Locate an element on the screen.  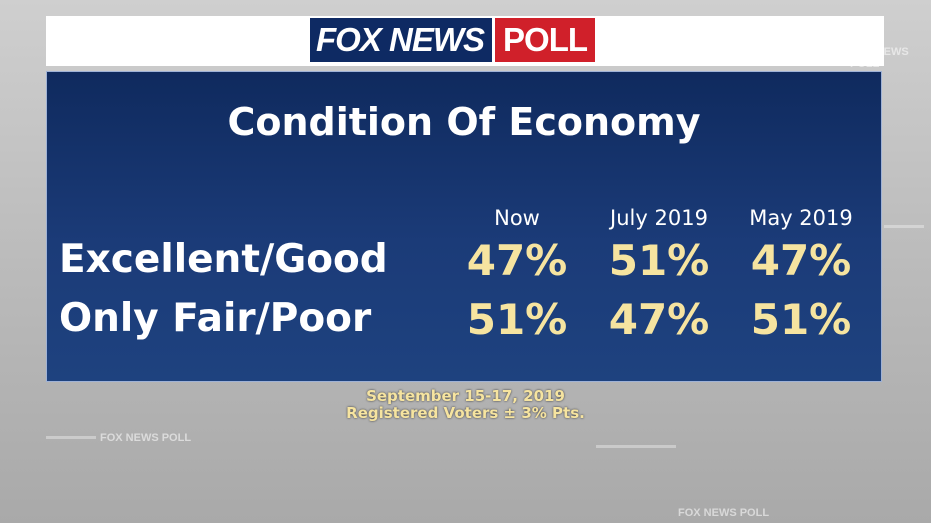
column-header-july-2019: July 2019 is located at coordinates (659, 218).